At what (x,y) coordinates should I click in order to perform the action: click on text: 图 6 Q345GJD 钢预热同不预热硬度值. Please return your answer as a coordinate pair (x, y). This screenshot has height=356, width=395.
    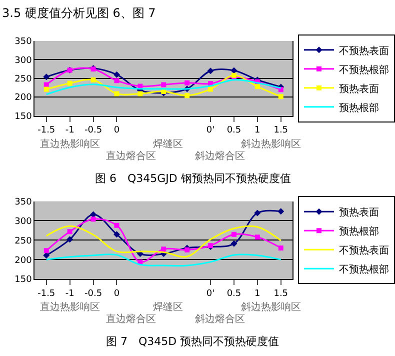
    Looking at the image, I should click on (193, 178).